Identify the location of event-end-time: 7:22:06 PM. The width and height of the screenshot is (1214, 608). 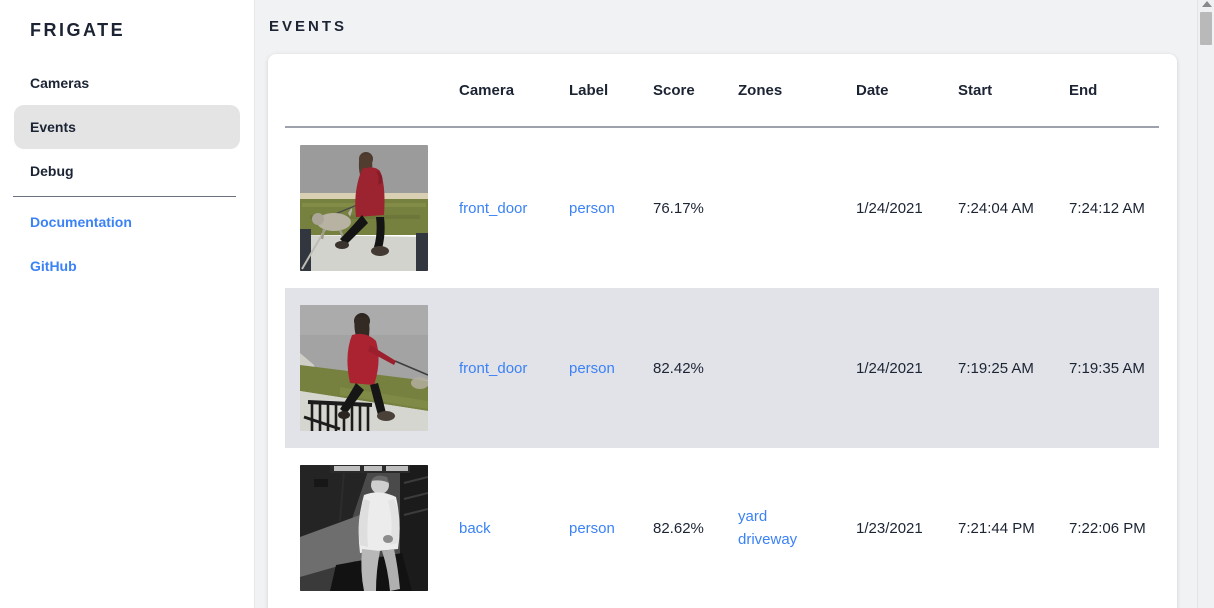
(1107, 528).